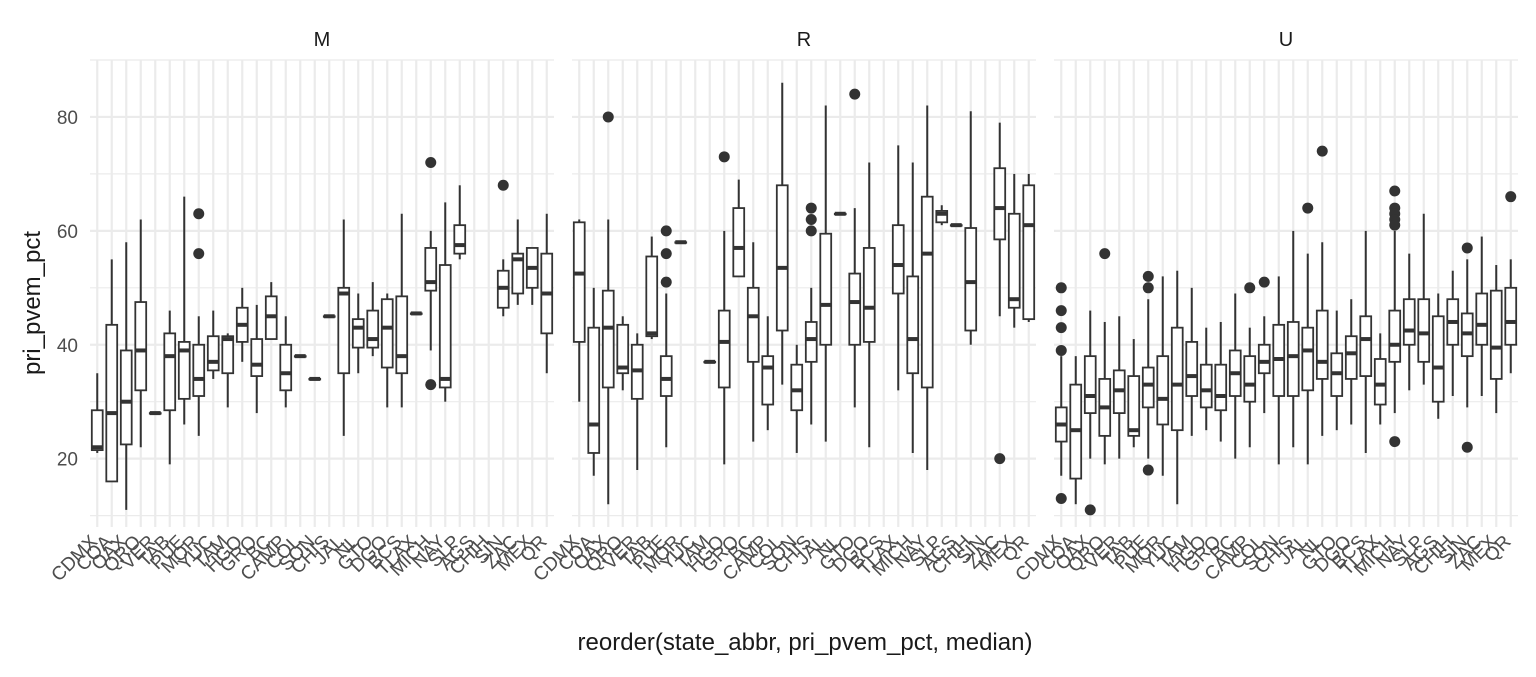 This screenshot has height=677, width=1536. What do you see at coordinates (67, 460) in the screenshot?
I see `y-tick-label: 20` at bounding box center [67, 460].